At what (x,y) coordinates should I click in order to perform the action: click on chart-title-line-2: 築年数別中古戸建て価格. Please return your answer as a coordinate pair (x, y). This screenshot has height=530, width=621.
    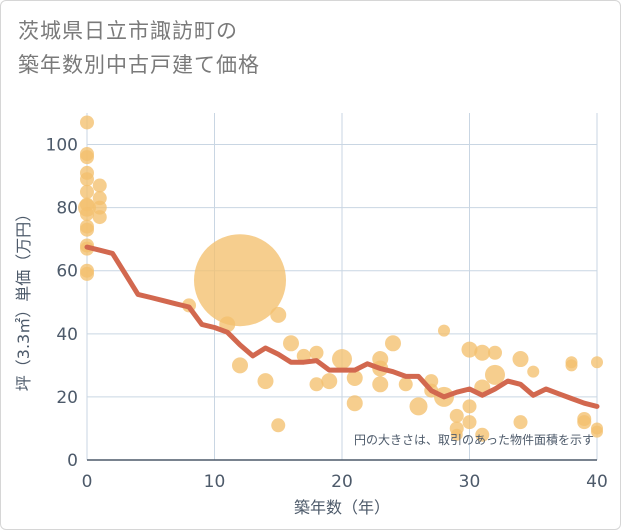
    Looking at the image, I should click on (139, 65).